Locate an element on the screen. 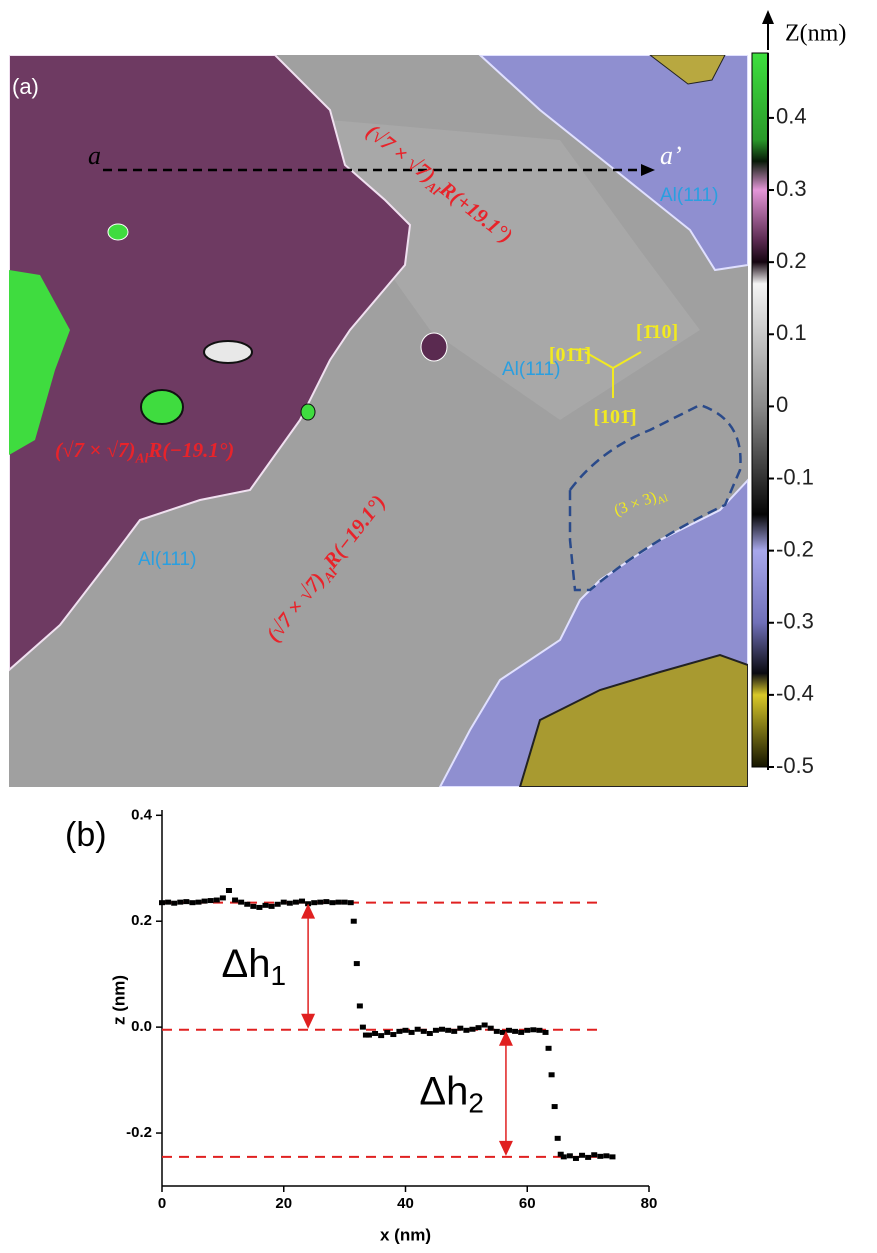 The height and width of the screenshot is (1253, 877). annotation-text: [01̄1̄] is located at coordinates (570, 355).